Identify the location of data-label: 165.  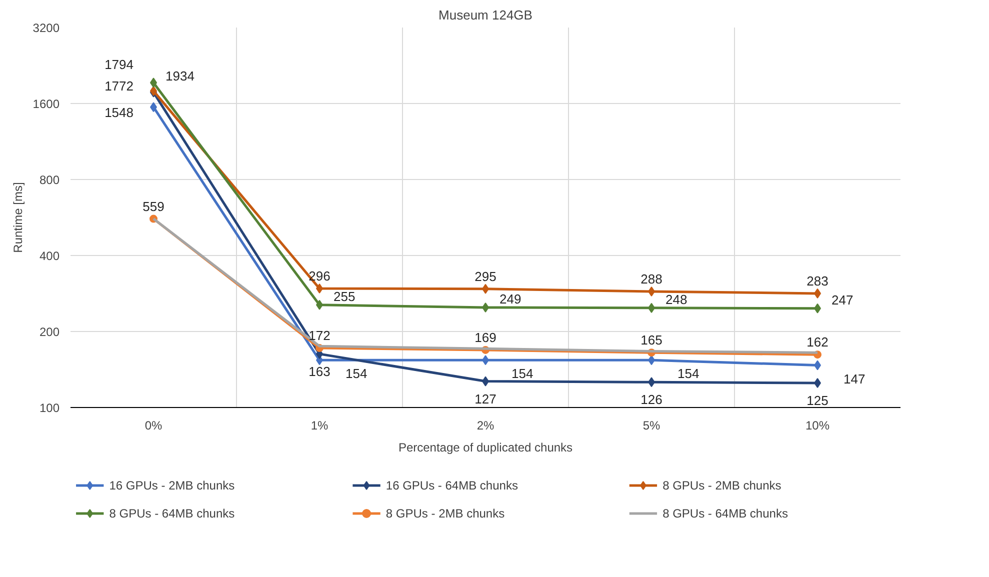
(651, 340).